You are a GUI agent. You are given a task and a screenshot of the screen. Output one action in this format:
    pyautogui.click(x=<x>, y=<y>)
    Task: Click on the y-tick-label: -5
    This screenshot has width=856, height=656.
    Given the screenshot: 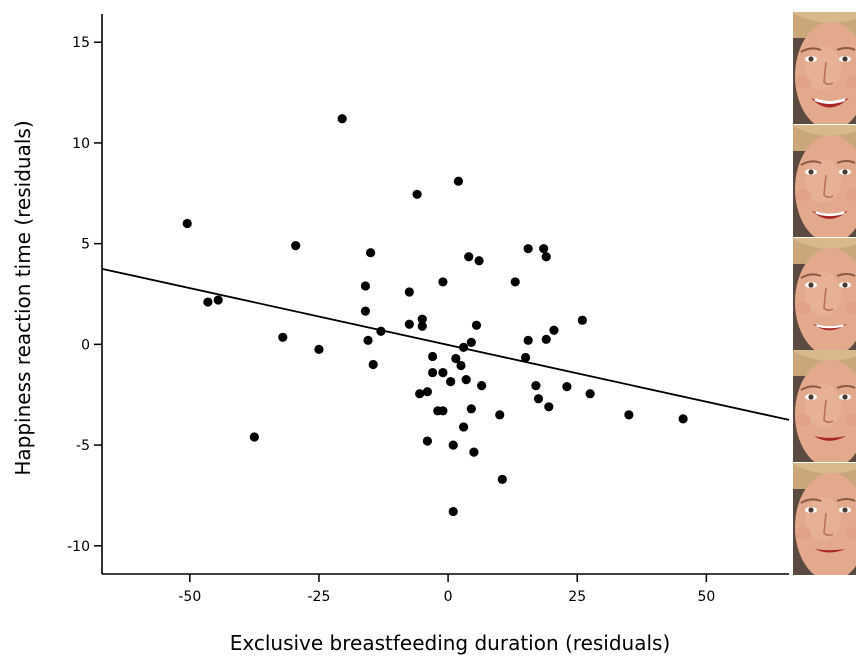 What is the action you would take?
    pyautogui.click(x=83, y=446)
    